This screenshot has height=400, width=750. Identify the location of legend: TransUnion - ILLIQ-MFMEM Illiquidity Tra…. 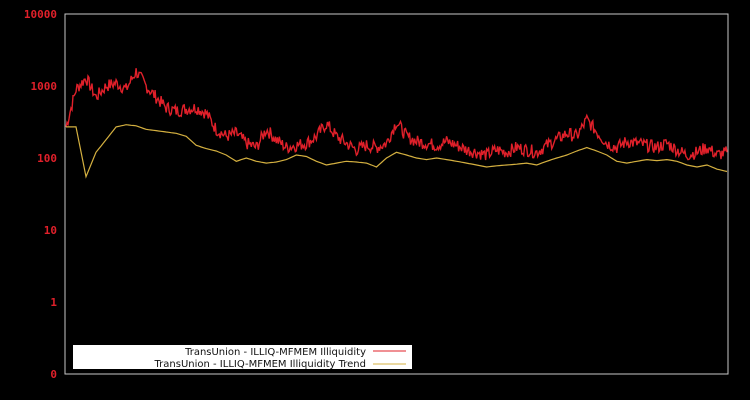
(242, 357).